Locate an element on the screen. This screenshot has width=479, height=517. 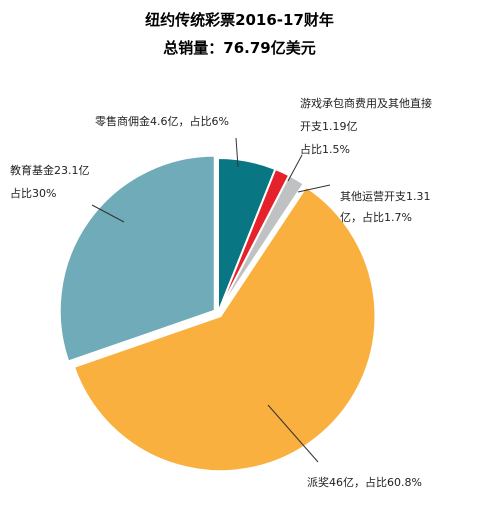
slice-label-line: 开支1.19亿 is located at coordinates (329, 126).